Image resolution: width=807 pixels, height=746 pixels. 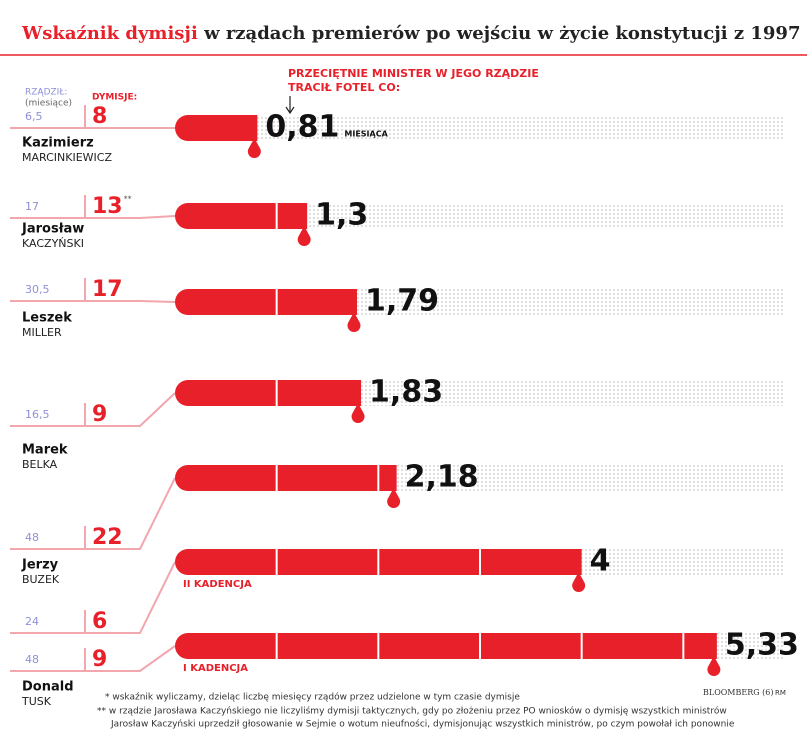 I want to click on value-label: 5,33, so click(x=762, y=645).